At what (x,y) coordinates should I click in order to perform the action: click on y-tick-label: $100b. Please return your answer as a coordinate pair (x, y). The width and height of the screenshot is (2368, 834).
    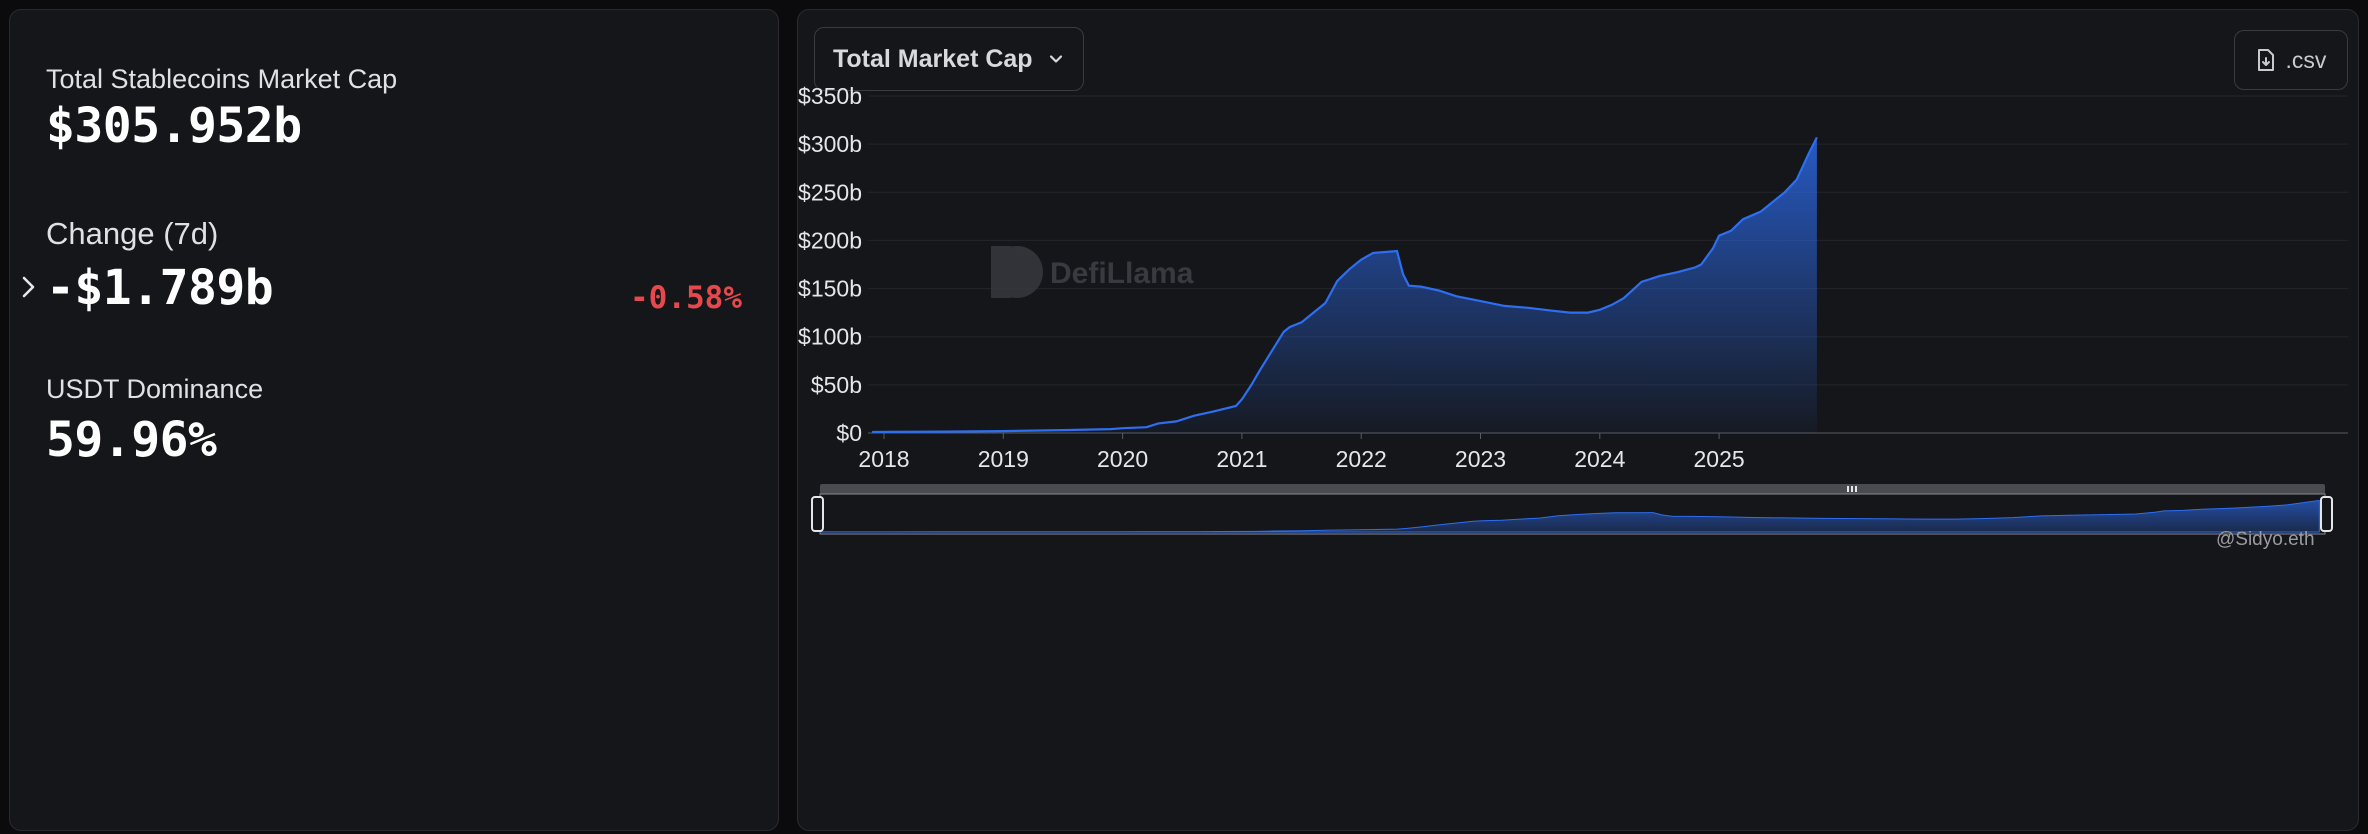
    Looking at the image, I should click on (830, 337).